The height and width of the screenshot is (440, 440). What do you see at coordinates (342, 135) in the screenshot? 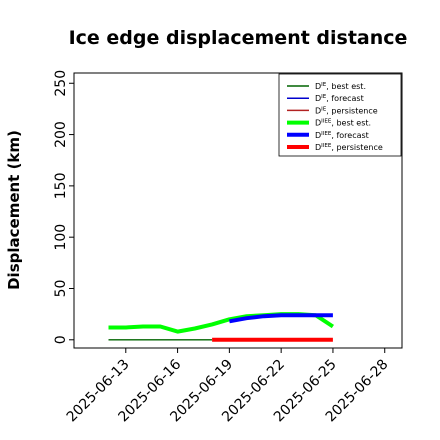
I see `legend-entry-label: DIIEE, forecast` at bounding box center [342, 135].